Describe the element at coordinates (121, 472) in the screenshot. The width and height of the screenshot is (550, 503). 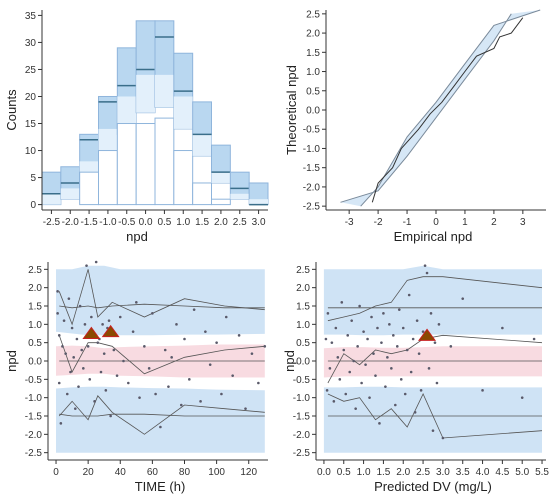
I see `x-tick-label: 40` at that location.